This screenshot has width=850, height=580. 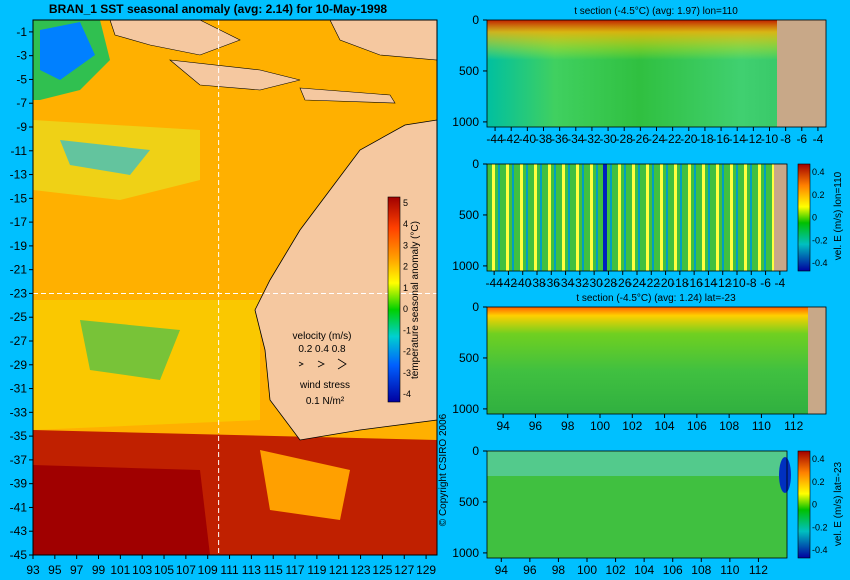 What do you see at coordinates (754, 139) in the screenshot?
I see `panel-1-x-tick-label: -12` at bounding box center [754, 139].